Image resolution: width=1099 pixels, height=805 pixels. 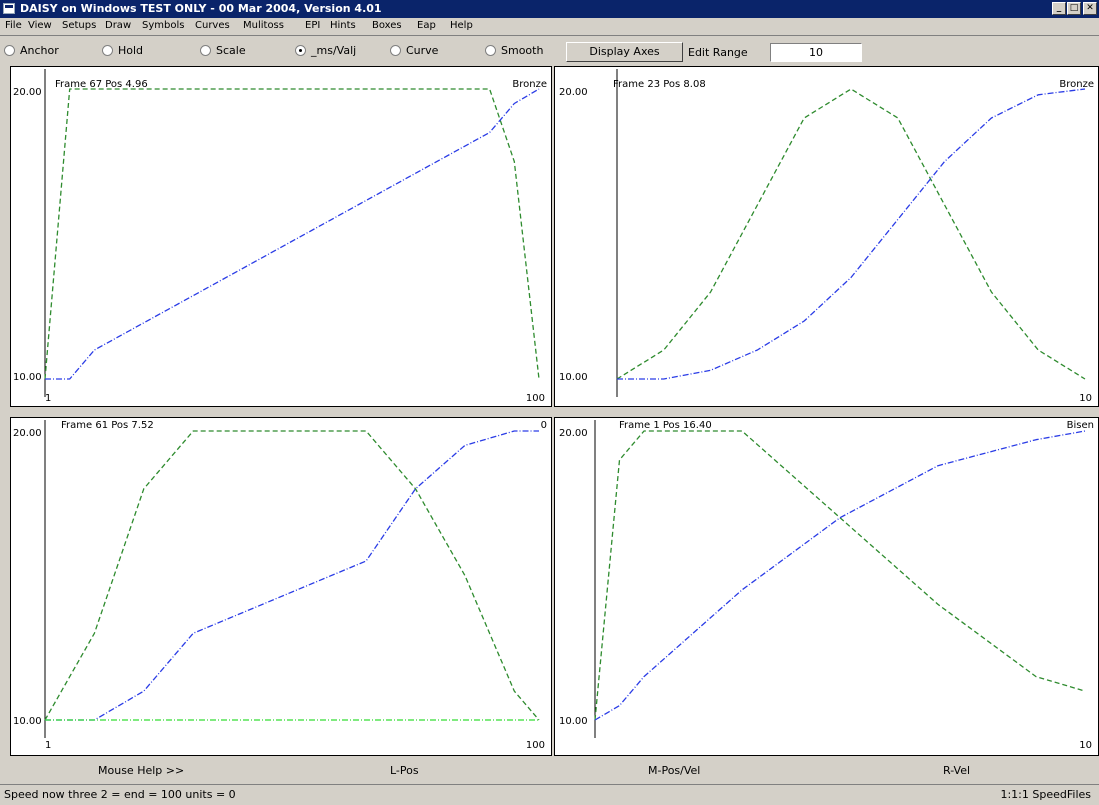 What do you see at coordinates (718, 52) in the screenshot?
I see `edit-range-label: Edit Range` at bounding box center [718, 52].